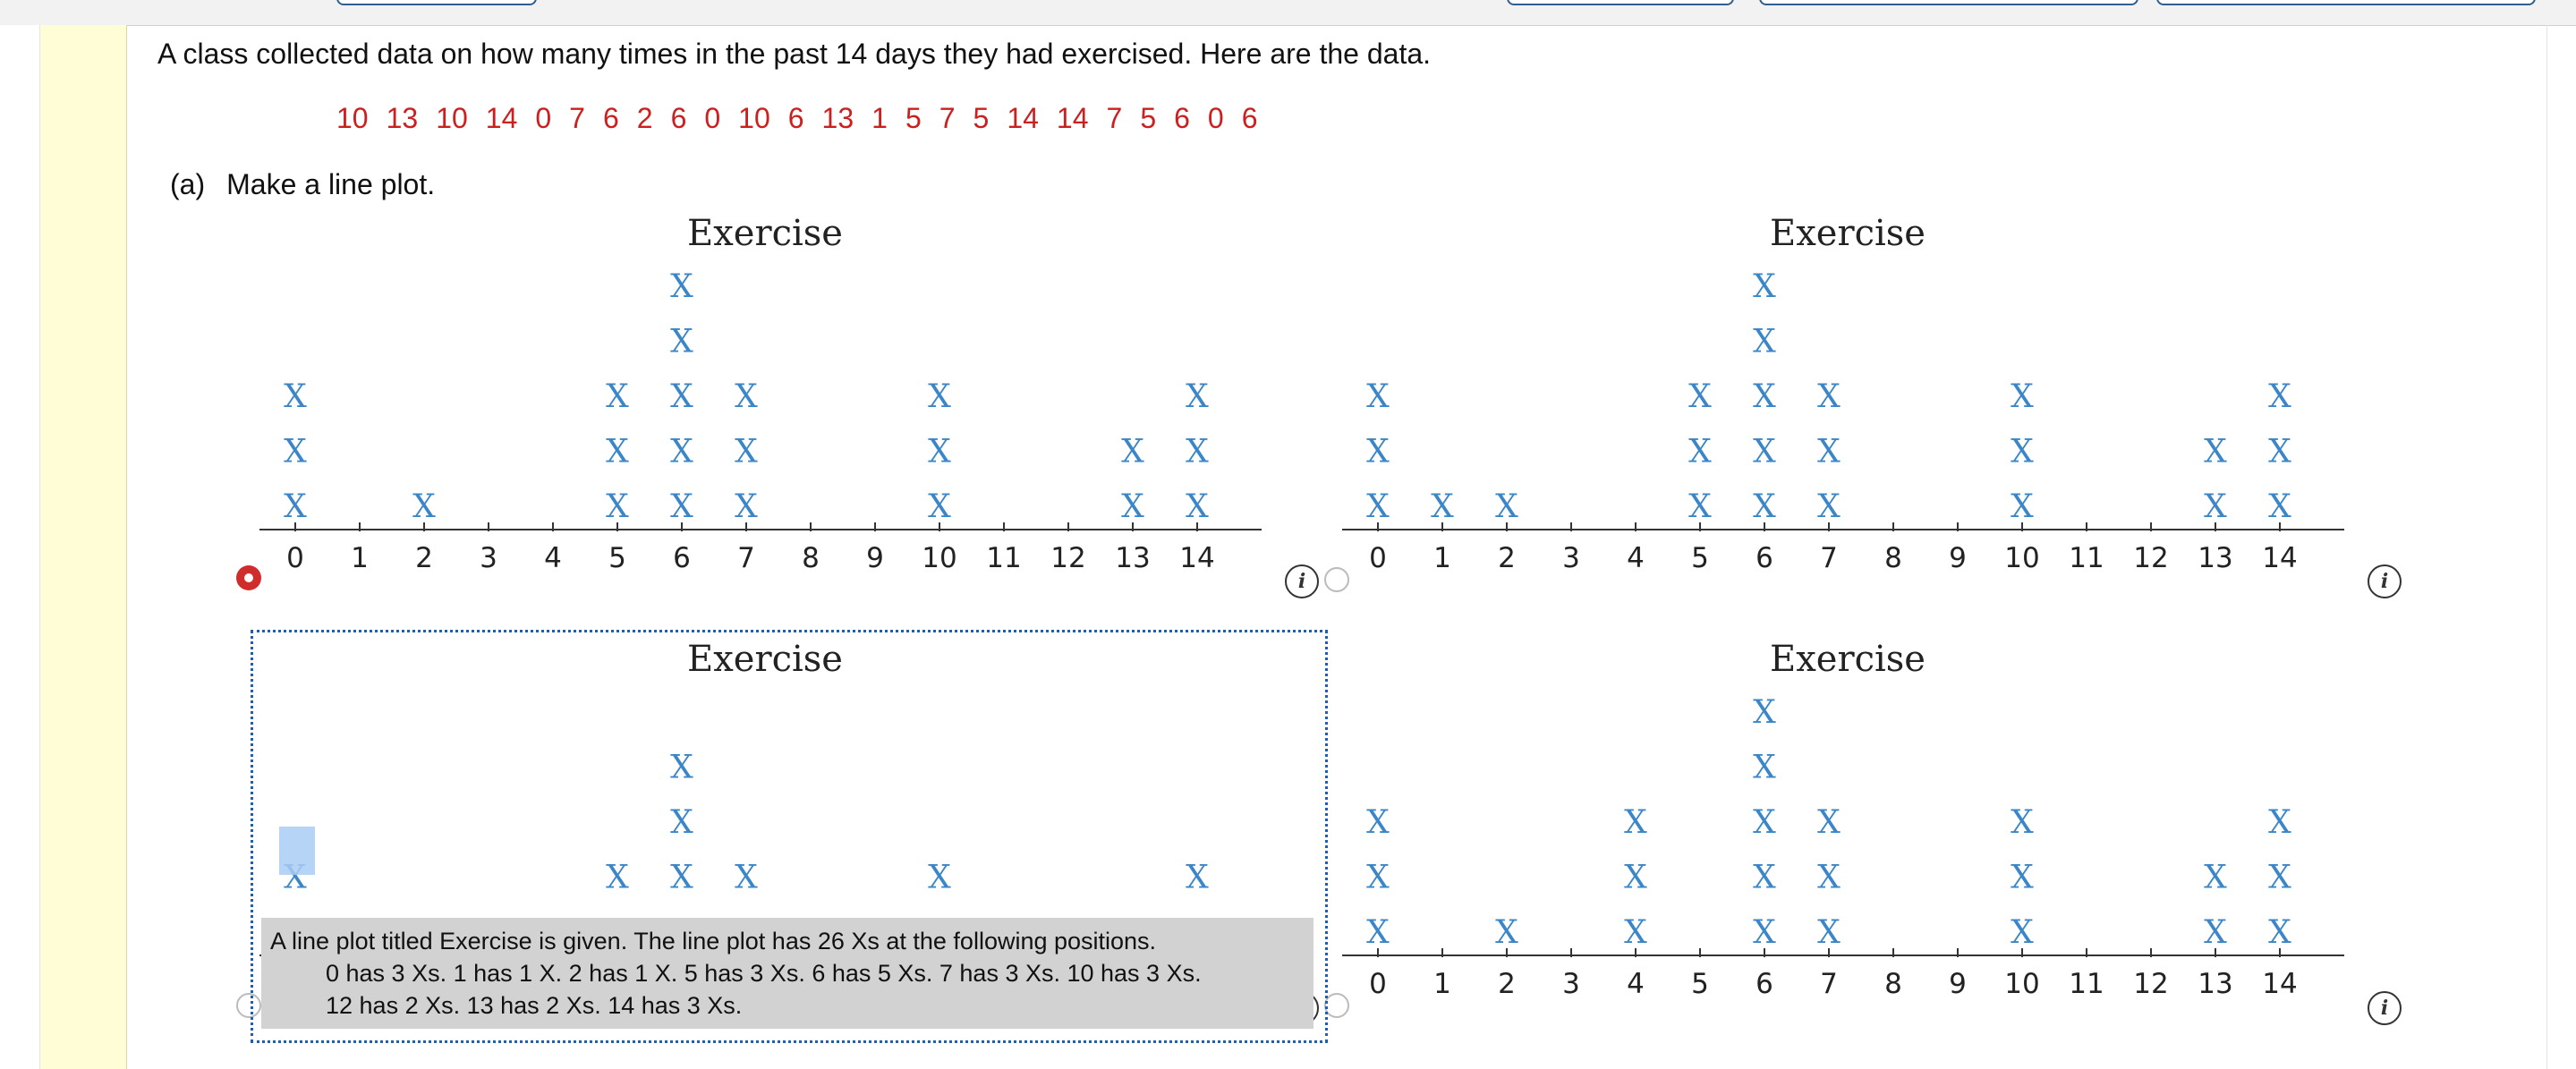 The width and height of the screenshot is (2576, 1069). Describe the element at coordinates (302, 184) in the screenshot. I see `part-a-instruction: (a) Make a line plot.` at that location.